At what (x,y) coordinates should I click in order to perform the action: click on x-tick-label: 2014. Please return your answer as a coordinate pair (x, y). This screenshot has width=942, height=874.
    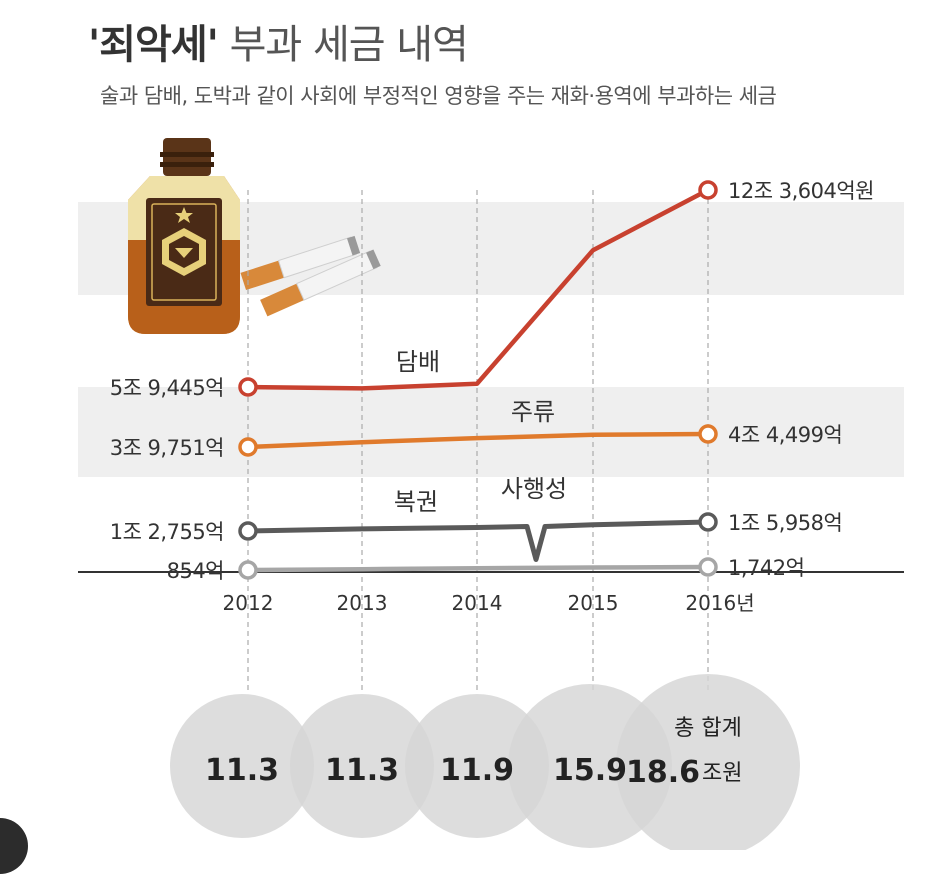
    Looking at the image, I should click on (477, 603).